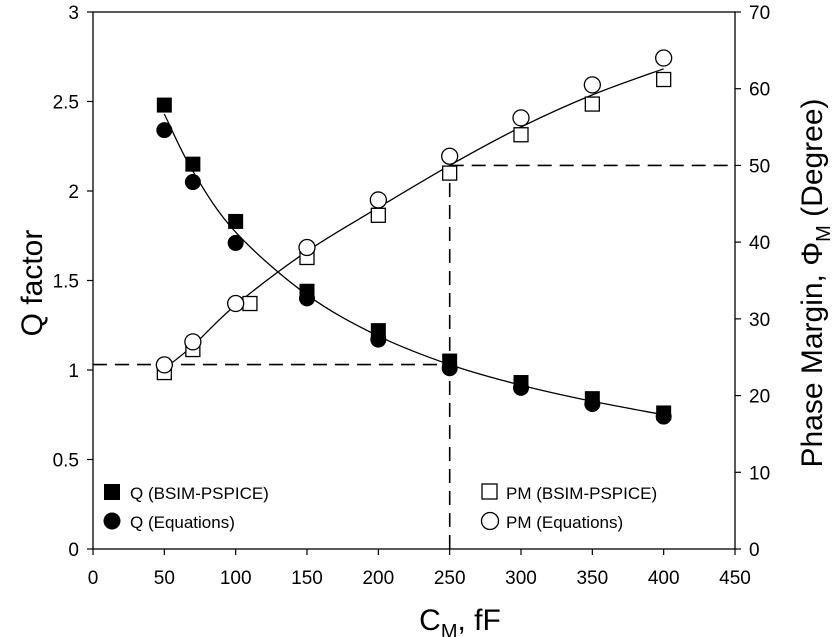 The width and height of the screenshot is (837, 637). What do you see at coordinates (199, 493) in the screenshot?
I see `legend-label-q-bsim: Q (BSIM-PSPICE)` at bounding box center [199, 493].